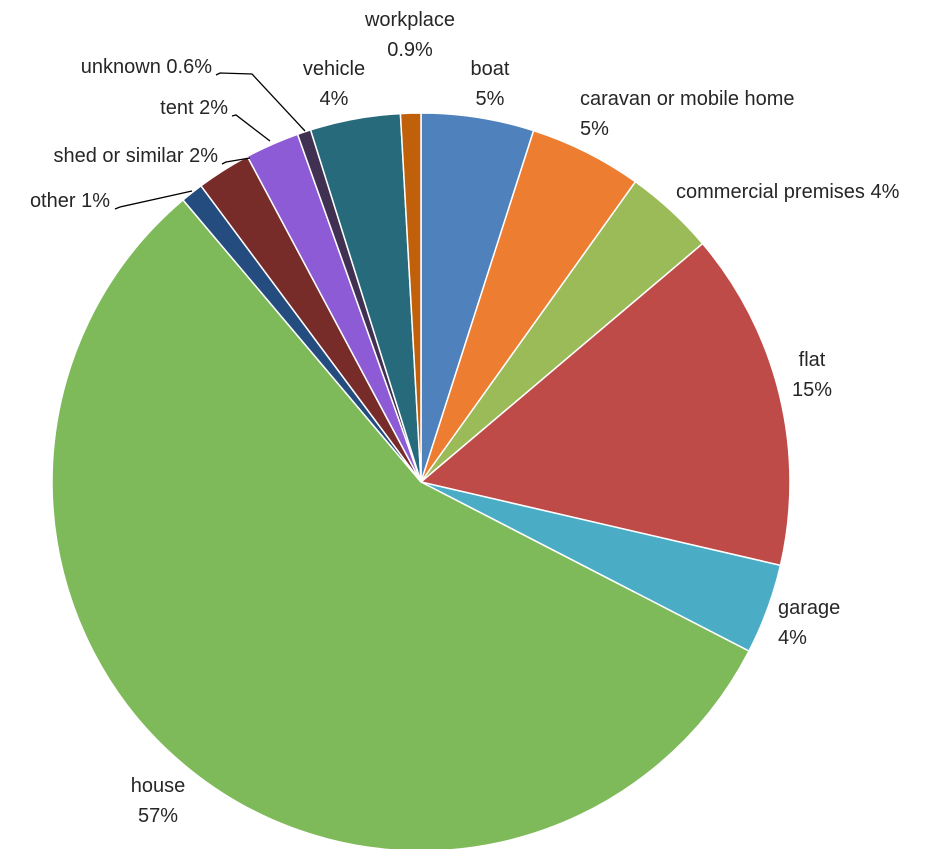 Image resolution: width=949 pixels, height=849 pixels. Describe the element at coordinates (812, 375) in the screenshot. I see `data-label-flat: flat 15%` at that location.